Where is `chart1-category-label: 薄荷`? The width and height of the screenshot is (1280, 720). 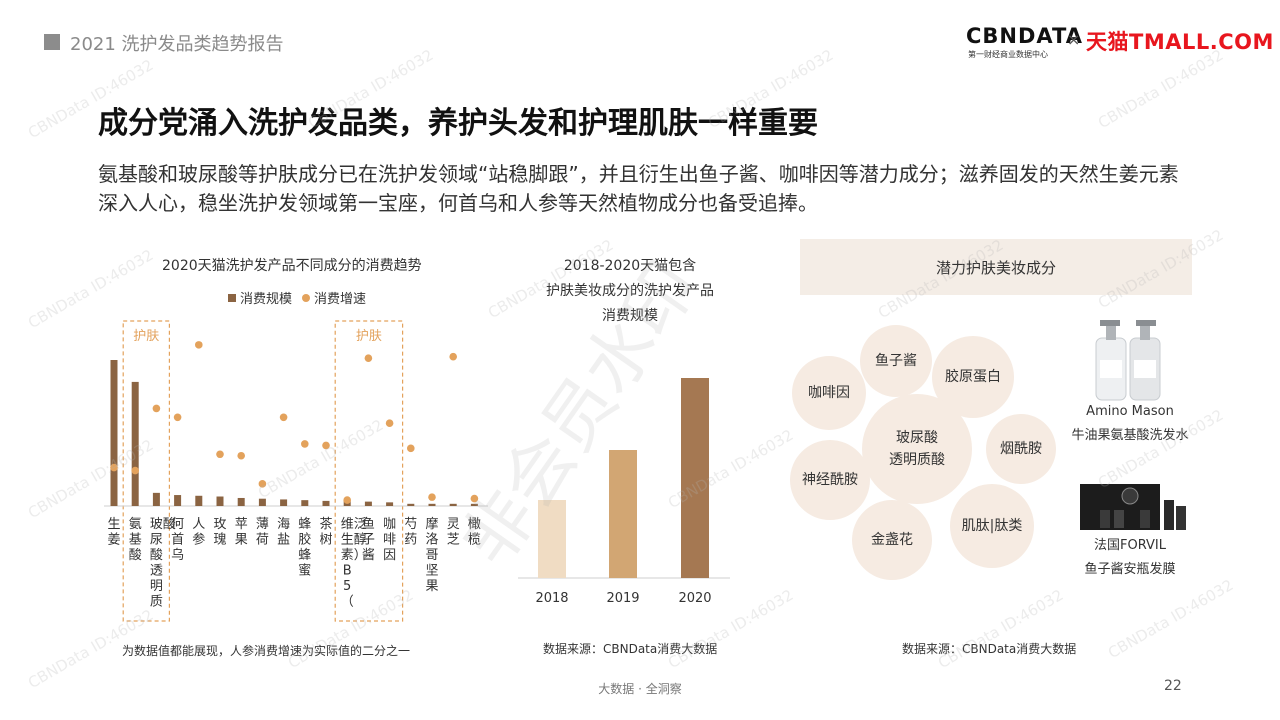 chart1-category-label: 薄荷 is located at coordinates (262, 532).